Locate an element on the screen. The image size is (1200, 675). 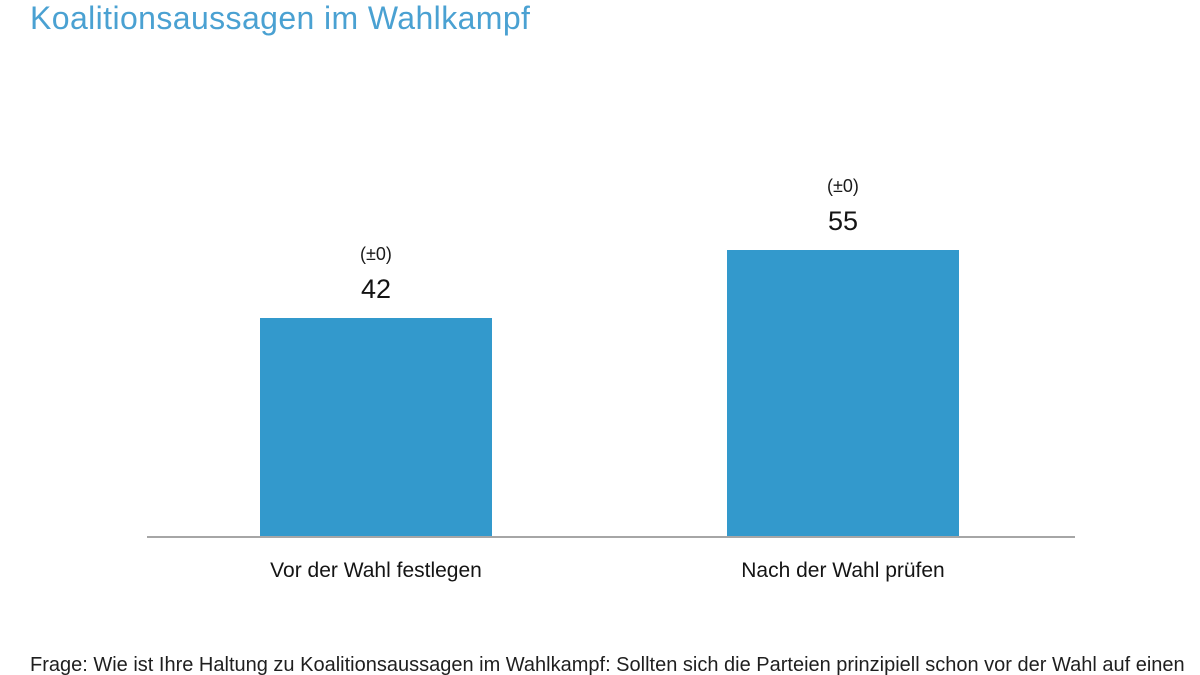
bar-vor-der-wahl is located at coordinates (376, 427).